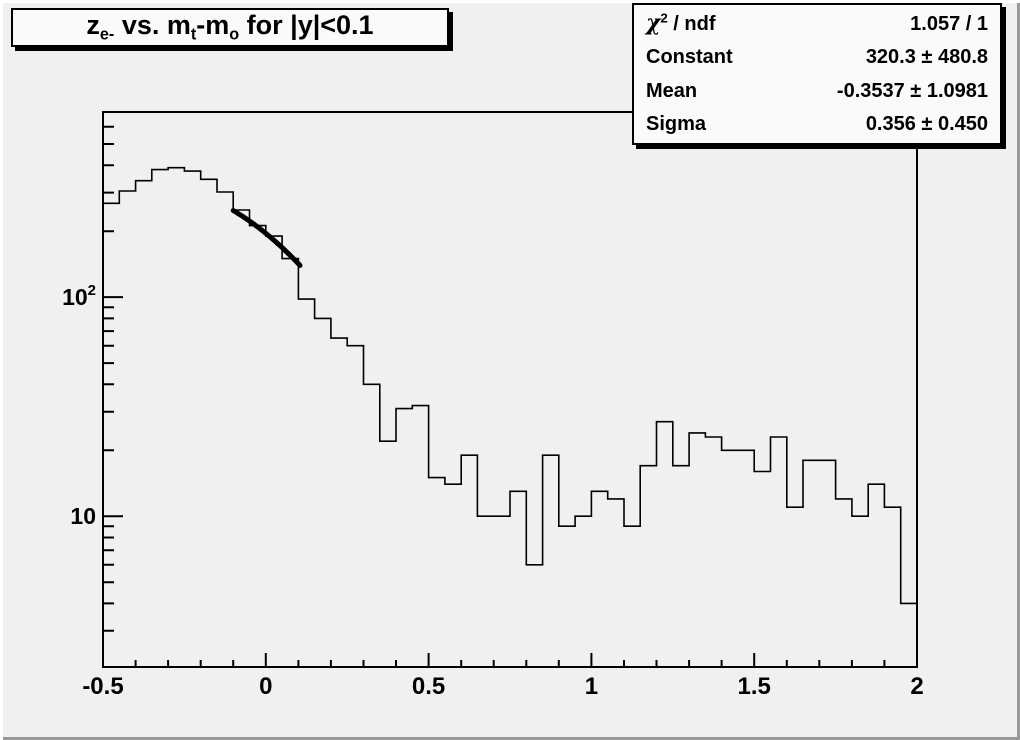  What do you see at coordinates (689, 57) in the screenshot?
I see `constant-label: Constant` at bounding box center [689, 57].